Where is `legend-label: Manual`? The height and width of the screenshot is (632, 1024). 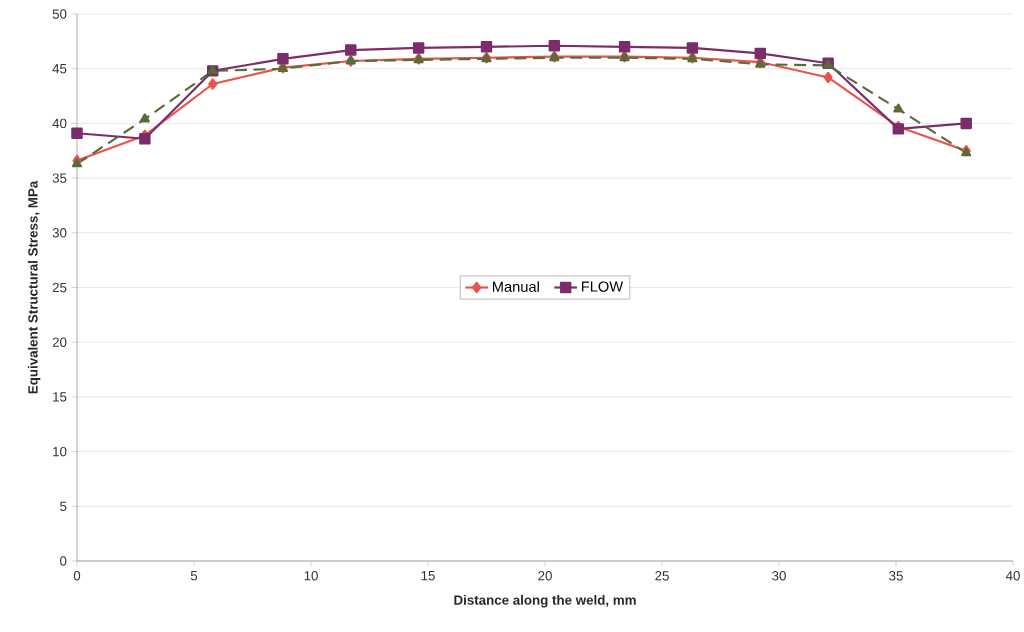 legend-label: Manual is located at coordinates (515, 286).